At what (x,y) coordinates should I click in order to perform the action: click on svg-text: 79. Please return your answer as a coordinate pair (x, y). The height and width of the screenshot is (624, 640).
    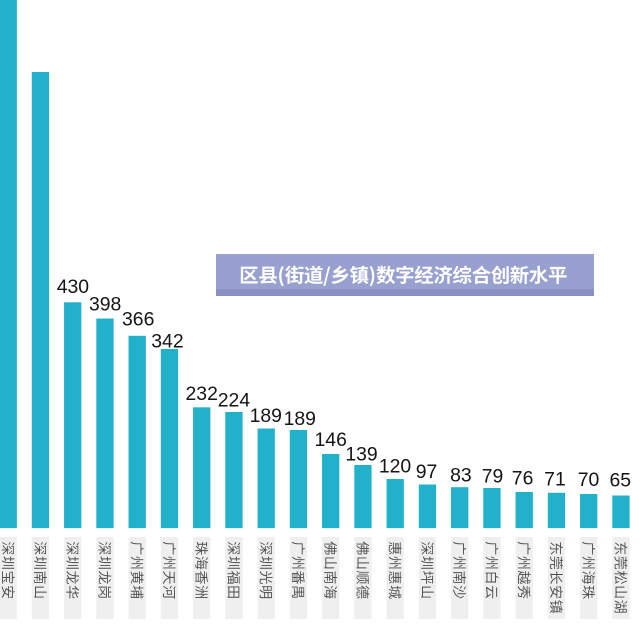
    Looking at the image, I should click on (493, 476).